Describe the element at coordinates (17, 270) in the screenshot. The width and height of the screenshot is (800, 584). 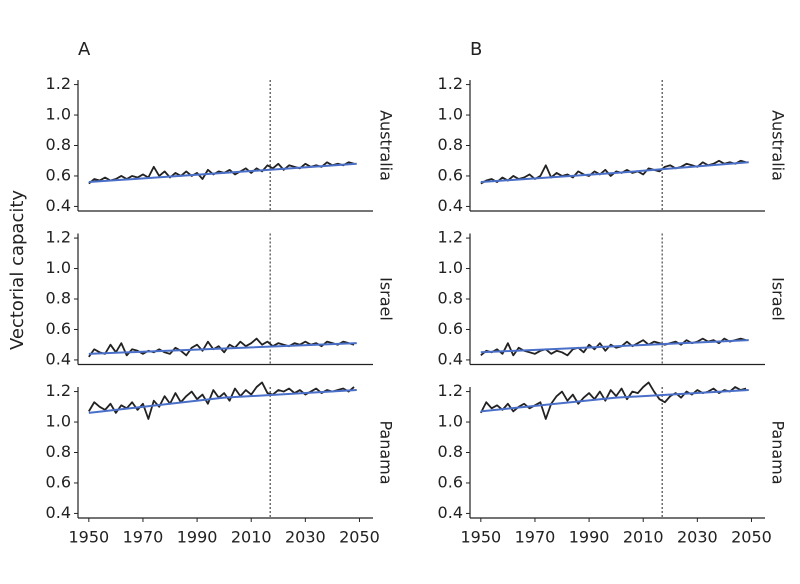
I see `y-axis-label: Vectorial capacity` at that location.